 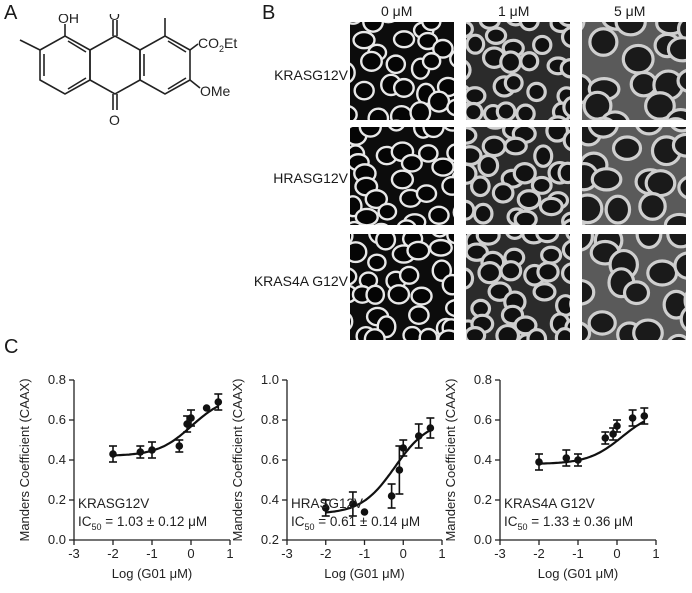 What do you see at coordinates (514, 11) in the screenshot?
I see `column-label-1uM: 1 μM` at bounding box center [514, 11].